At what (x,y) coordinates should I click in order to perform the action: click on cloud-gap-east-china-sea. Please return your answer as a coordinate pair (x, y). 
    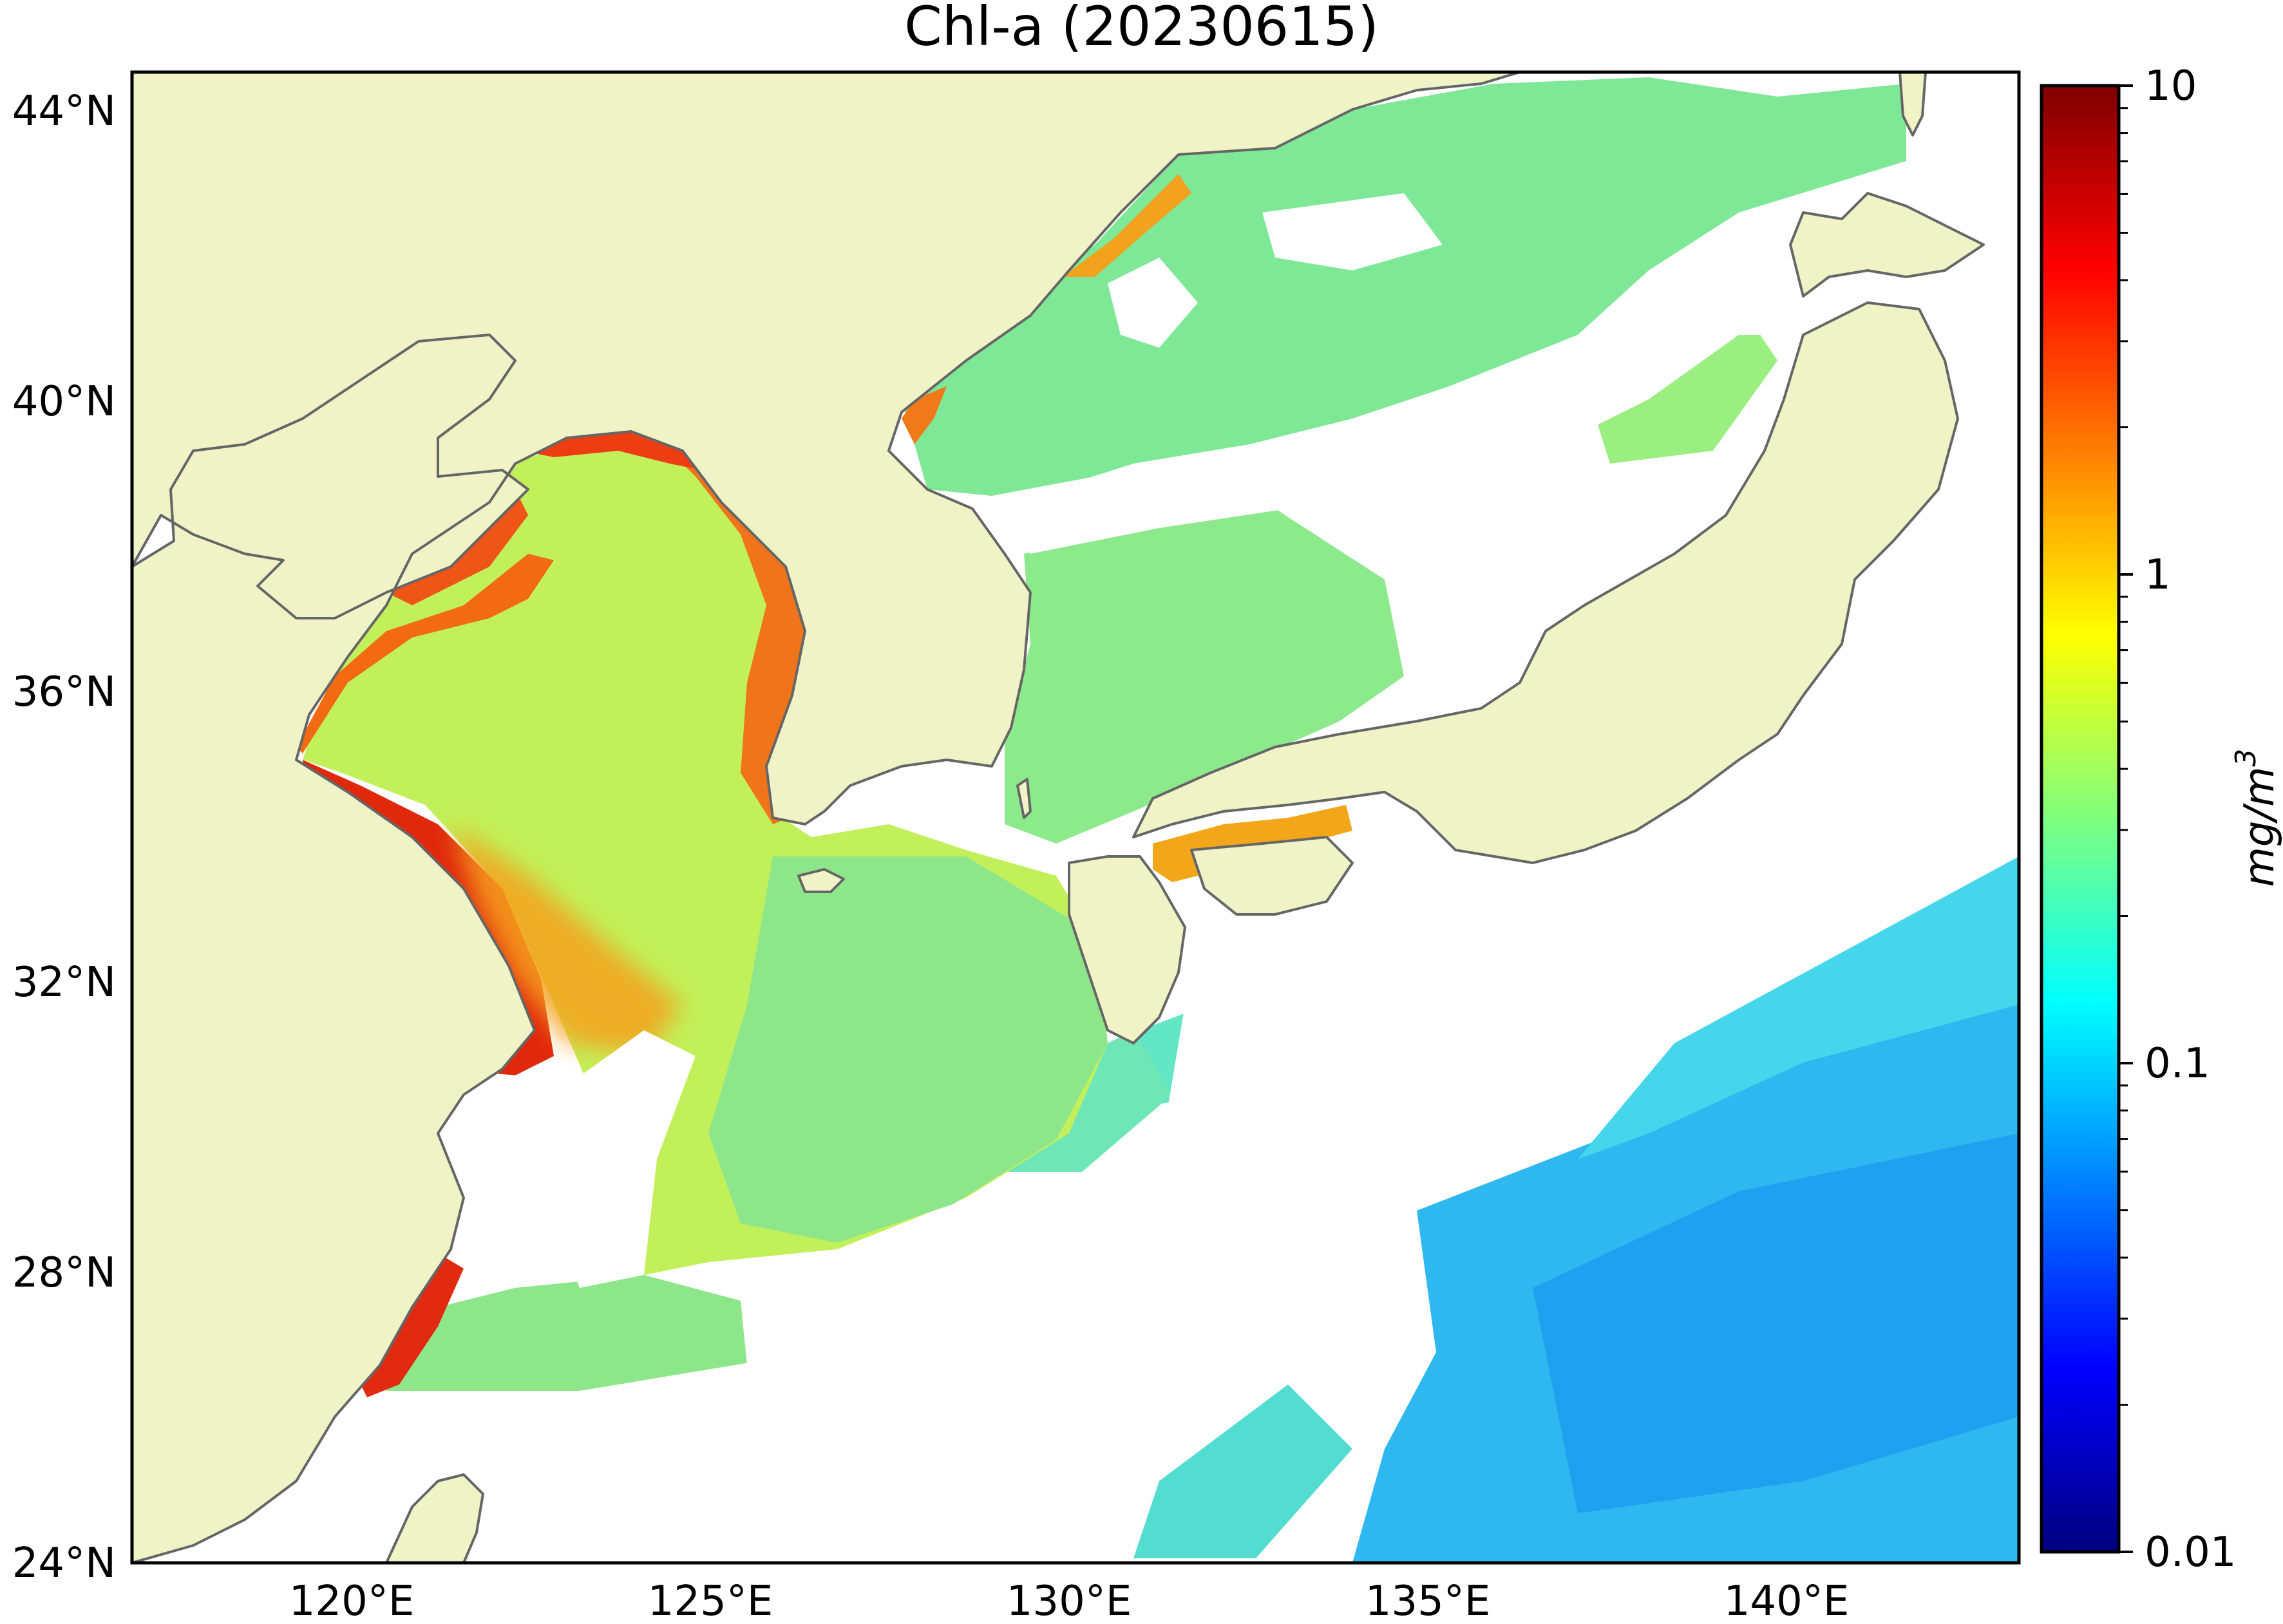
    Looking at the image, I should click on (625, 1159).